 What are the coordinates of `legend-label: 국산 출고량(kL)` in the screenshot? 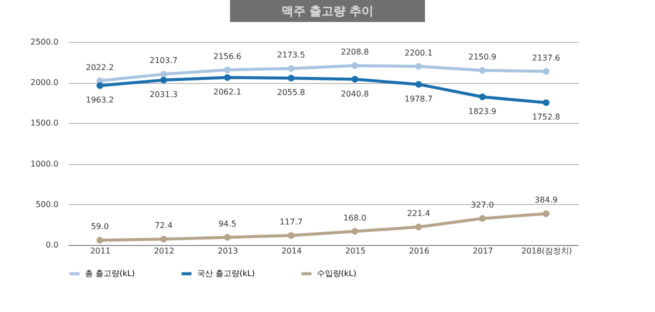 It's located at (226, 273).